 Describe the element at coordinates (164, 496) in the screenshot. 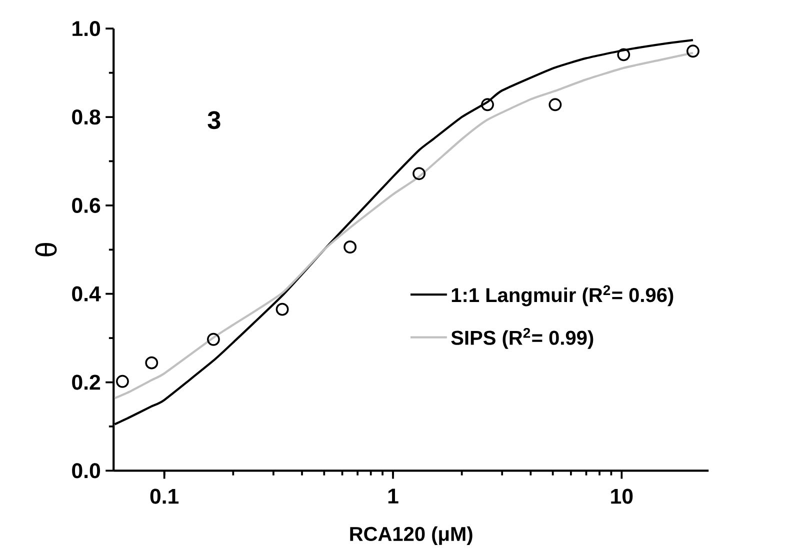

I see `x-tick-label: 0.1` at that location.